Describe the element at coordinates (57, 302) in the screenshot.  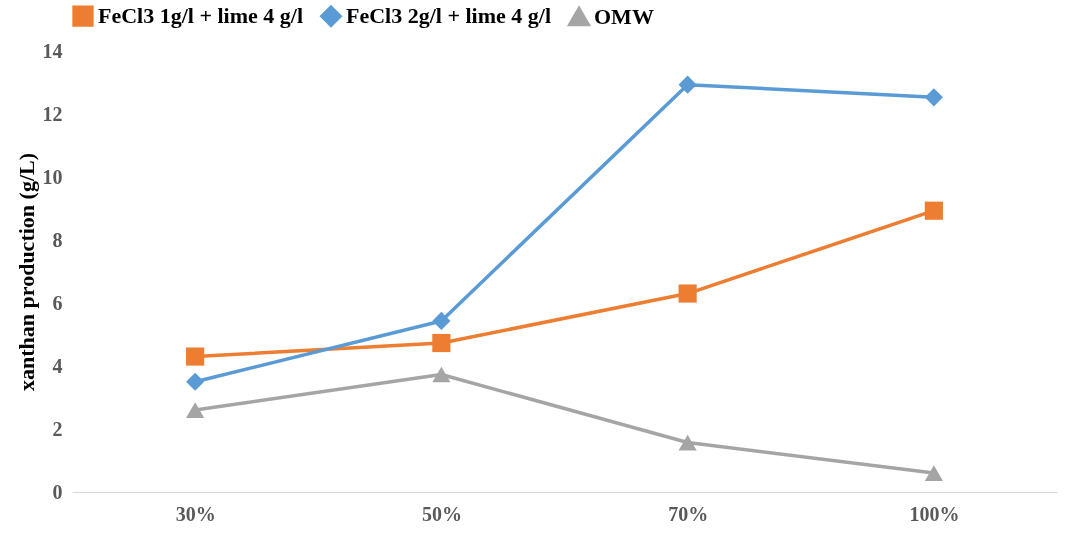
I see `y-tick-label: 6` at that location.